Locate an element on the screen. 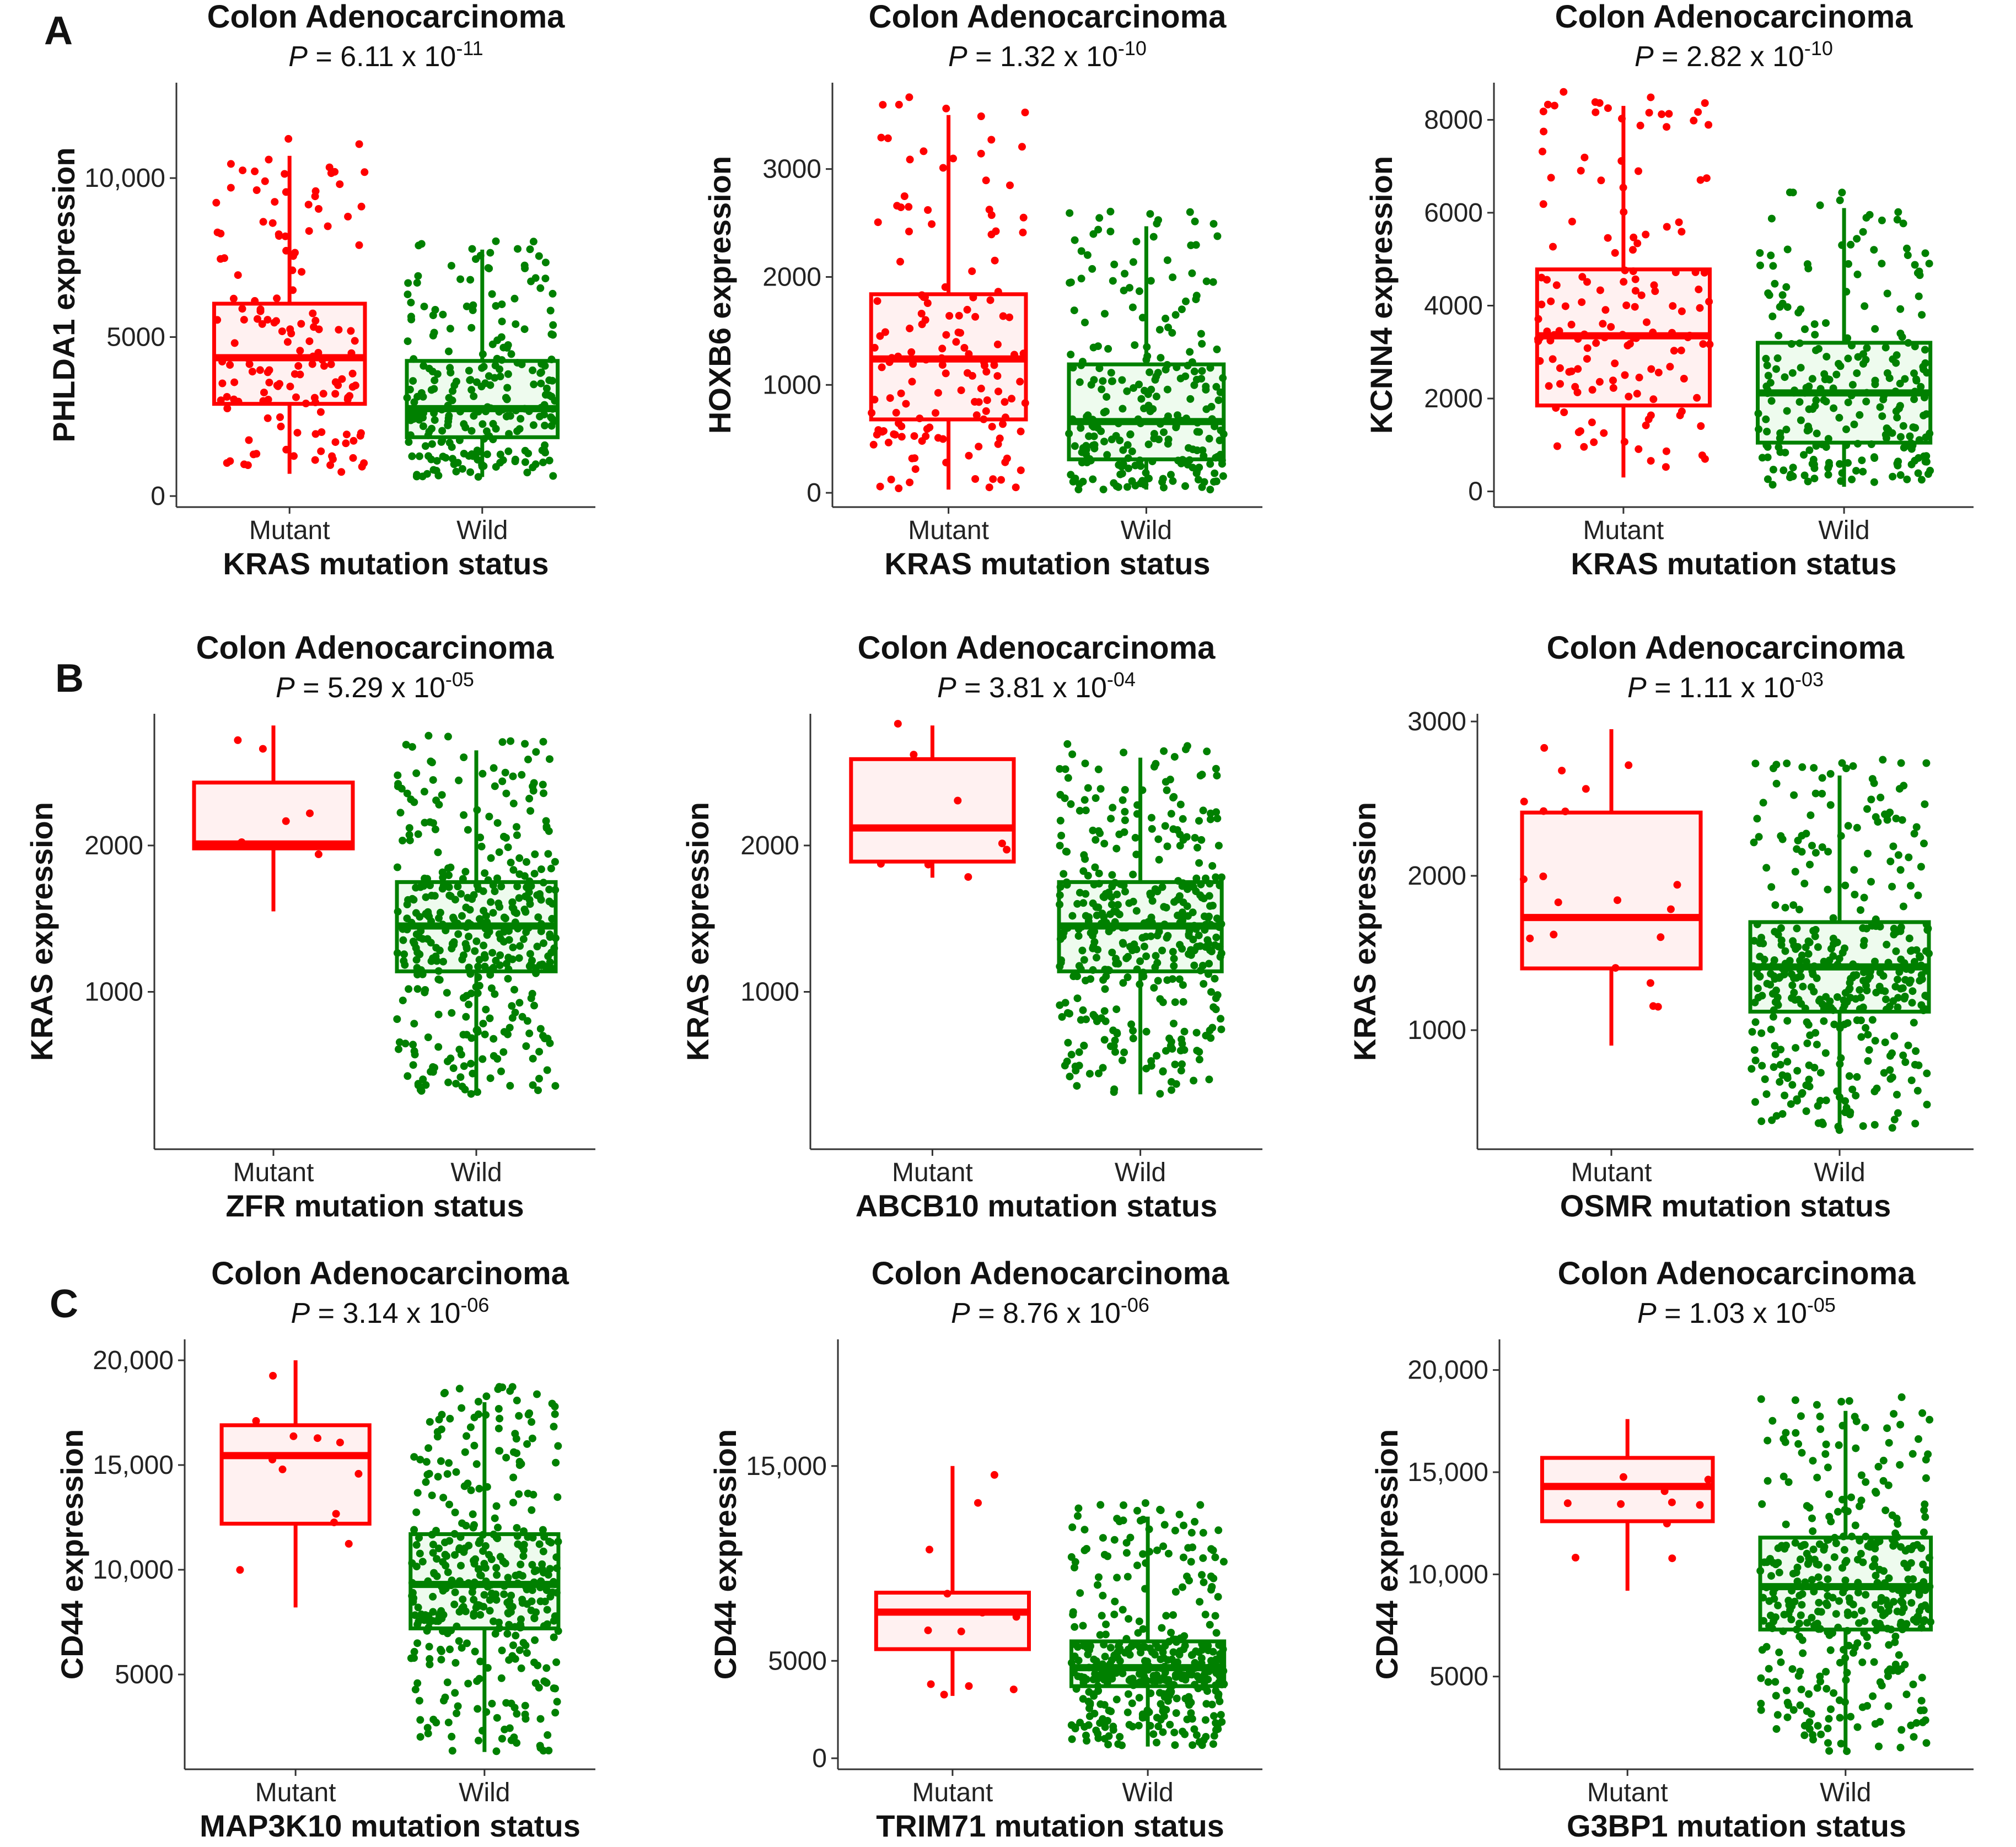  p-mantissa: = 3.14 x 10 is located at coordinates (385, 1313).